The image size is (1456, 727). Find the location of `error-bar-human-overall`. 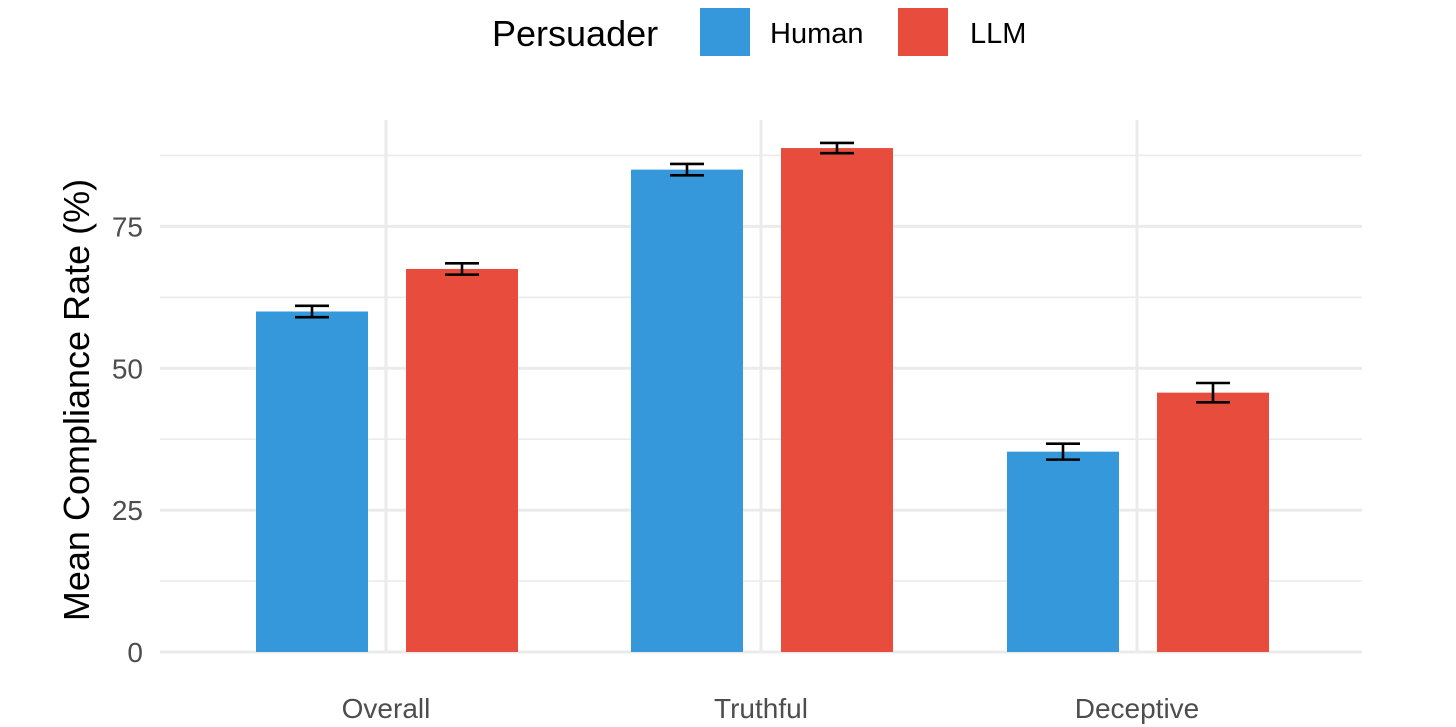

error-bar-human-overall is located at coordinates (312, 311).